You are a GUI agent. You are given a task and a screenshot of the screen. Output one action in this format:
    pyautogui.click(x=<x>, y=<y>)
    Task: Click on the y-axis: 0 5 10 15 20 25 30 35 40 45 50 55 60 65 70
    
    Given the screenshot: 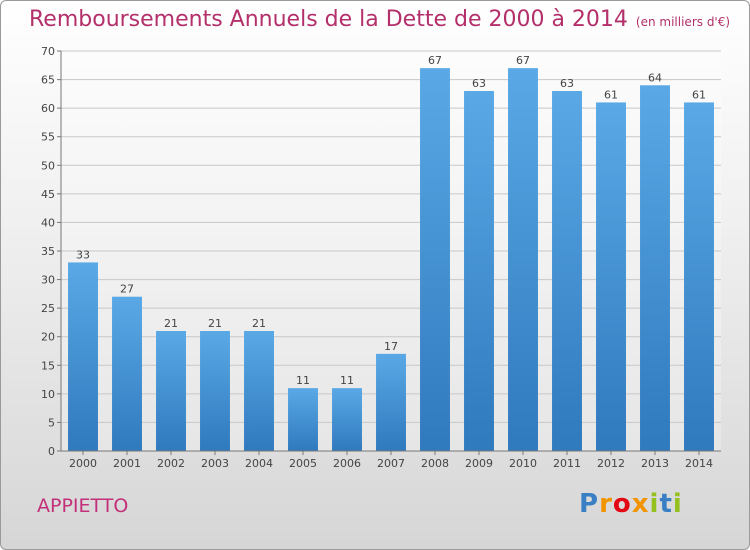 What is the action you would take?
    pyautogui.click(x=51, y=251)
    